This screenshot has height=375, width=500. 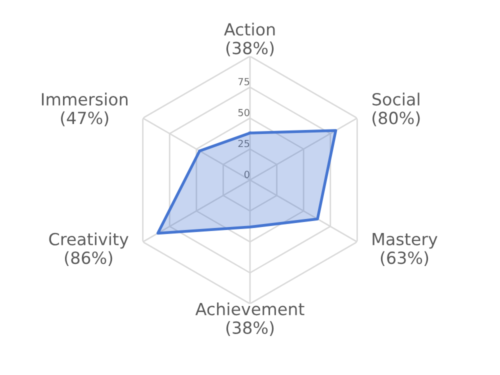 I want to click on y-tick-label: 0, so click(x=247, y=174).